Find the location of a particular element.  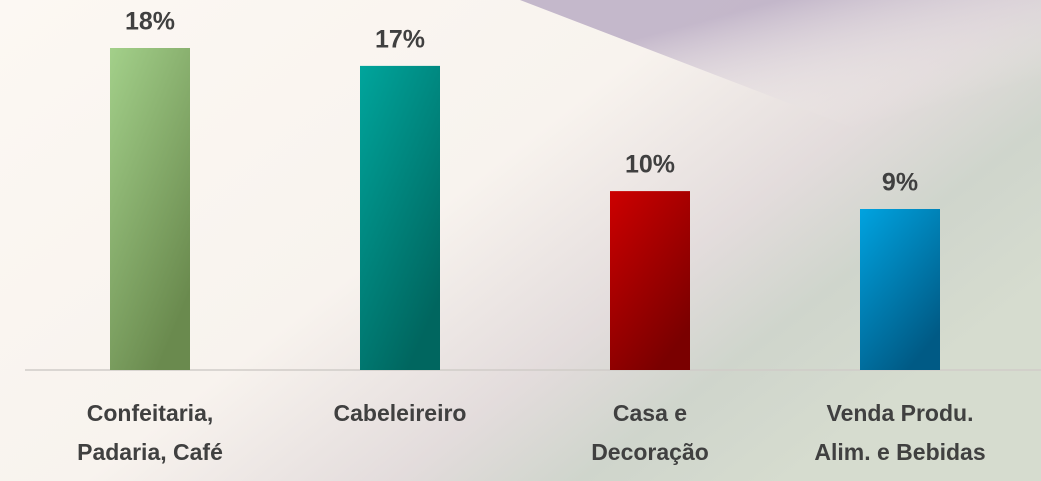

label-line: Padaria, Café is located at coordinates (150, 452).